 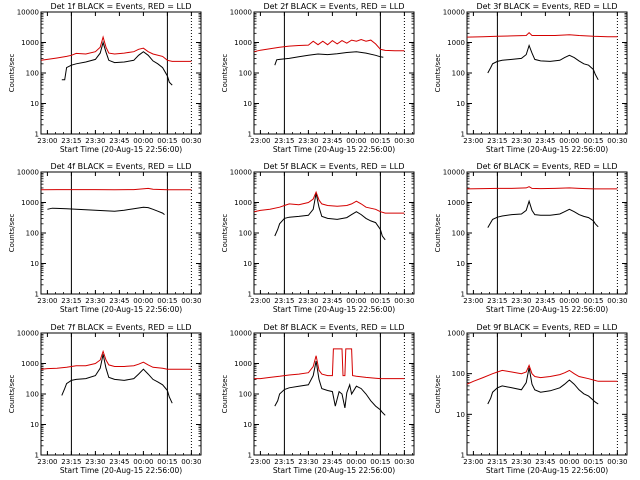 What do you see at coordinates (333, 166) in the screenshot?
I see `panel-title: Det 5f BLACK = Events, RED = LLD` at bounding box center [333, 166].